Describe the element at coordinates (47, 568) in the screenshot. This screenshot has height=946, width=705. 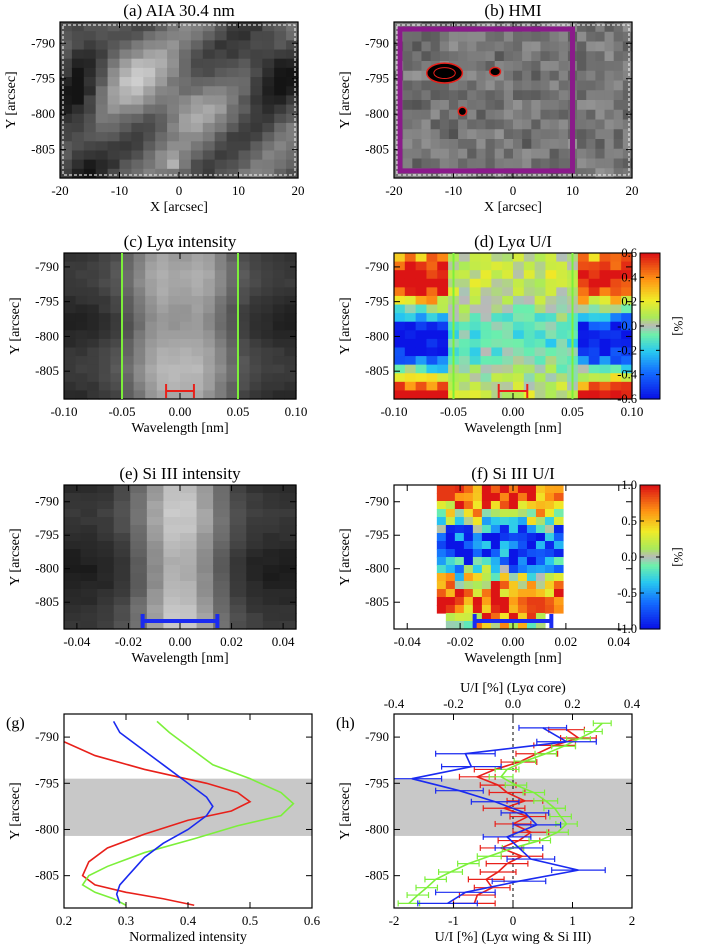
I see `y-tick-label: -800` at that location.